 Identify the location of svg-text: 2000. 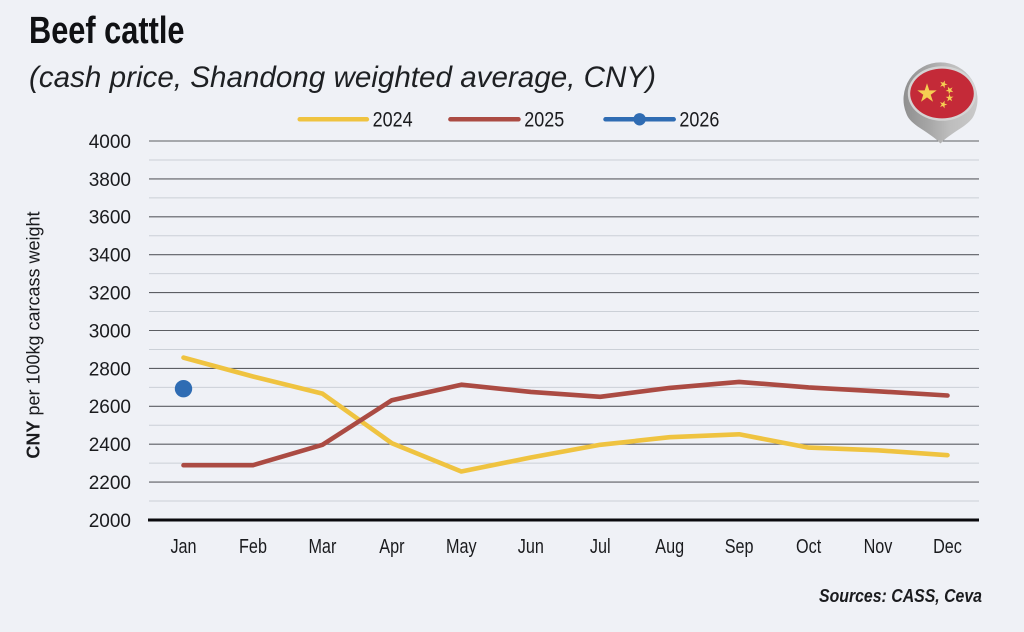
(110, 521).